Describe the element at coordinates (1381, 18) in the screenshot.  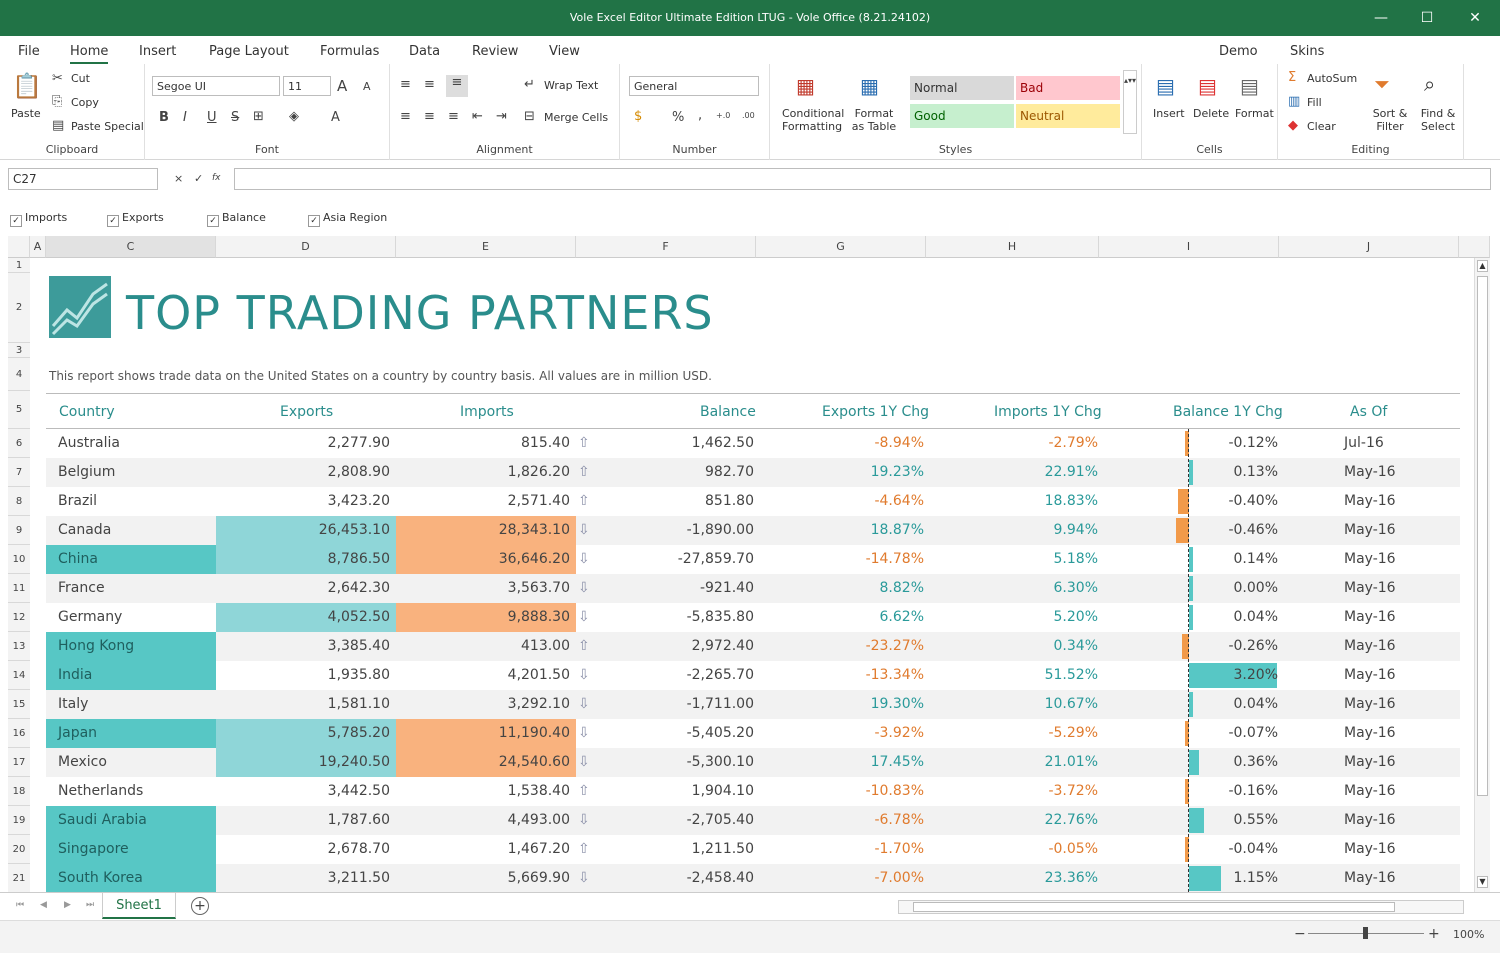
I see `minimize-button: —` at that location.